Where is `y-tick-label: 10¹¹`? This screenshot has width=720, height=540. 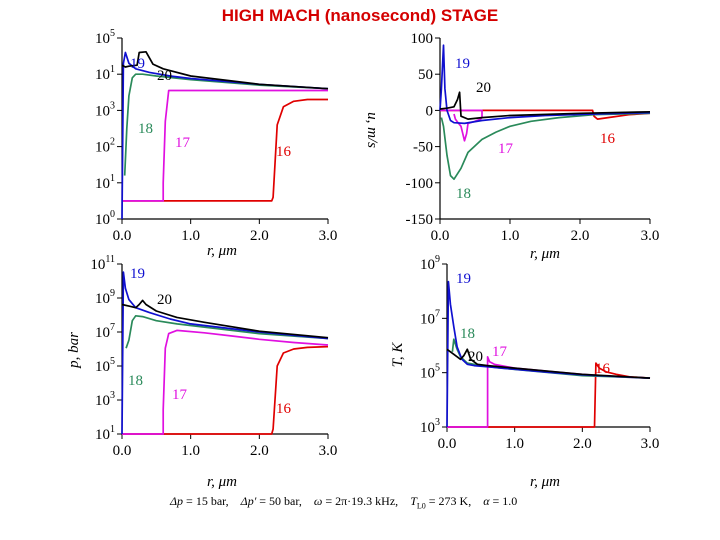
y-tick-label: 10¹¹ is located at coordinates (102, 263).